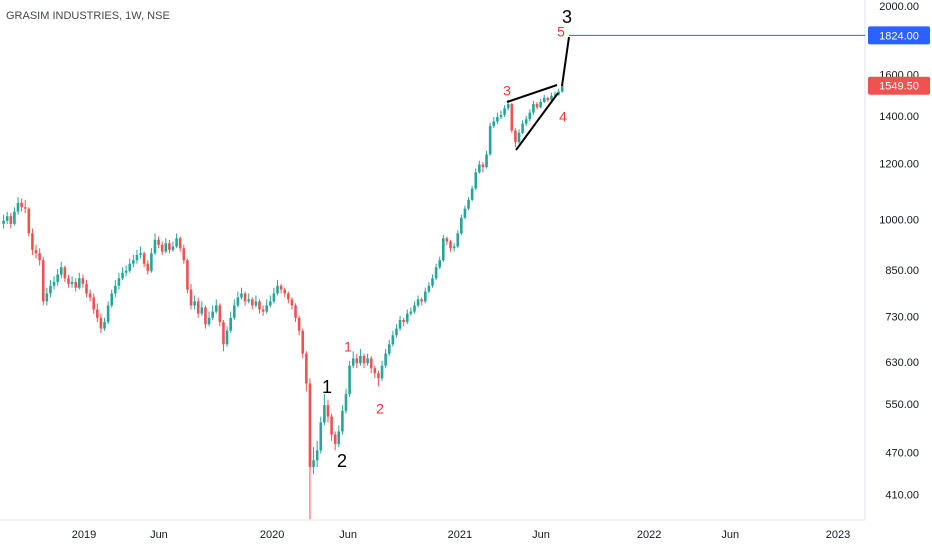  Describe the element at coordinates (902, 454) in the screenshot. I see `y-tick-label: 470.00` at that location.